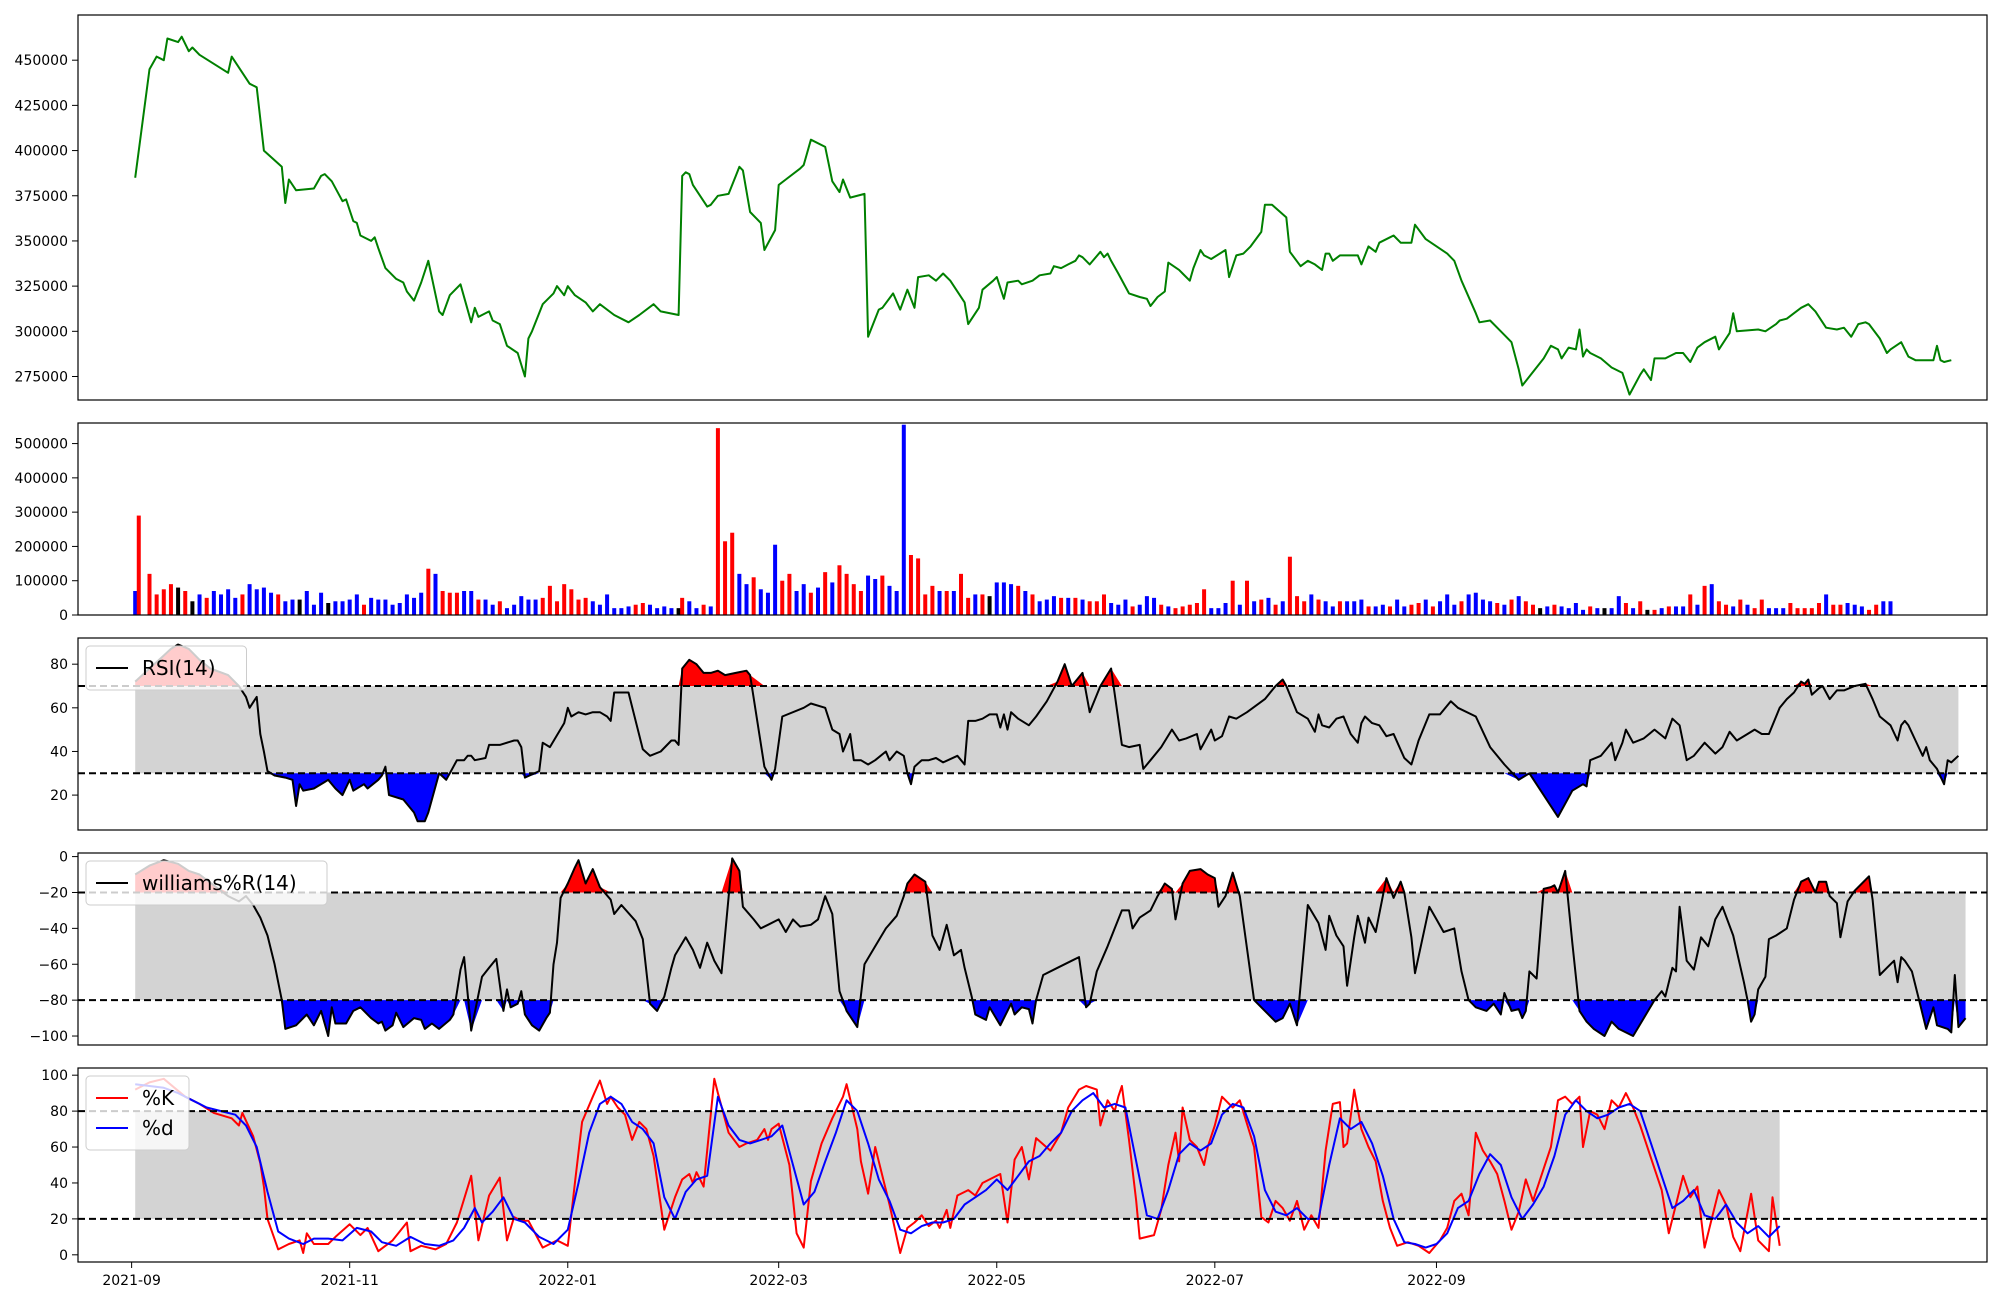 The width and height of the screenshot is (2000, 1300). Describe the element at coordinates (59, 796) in the screenshot. I see `y-tick-label: 20` at that location.